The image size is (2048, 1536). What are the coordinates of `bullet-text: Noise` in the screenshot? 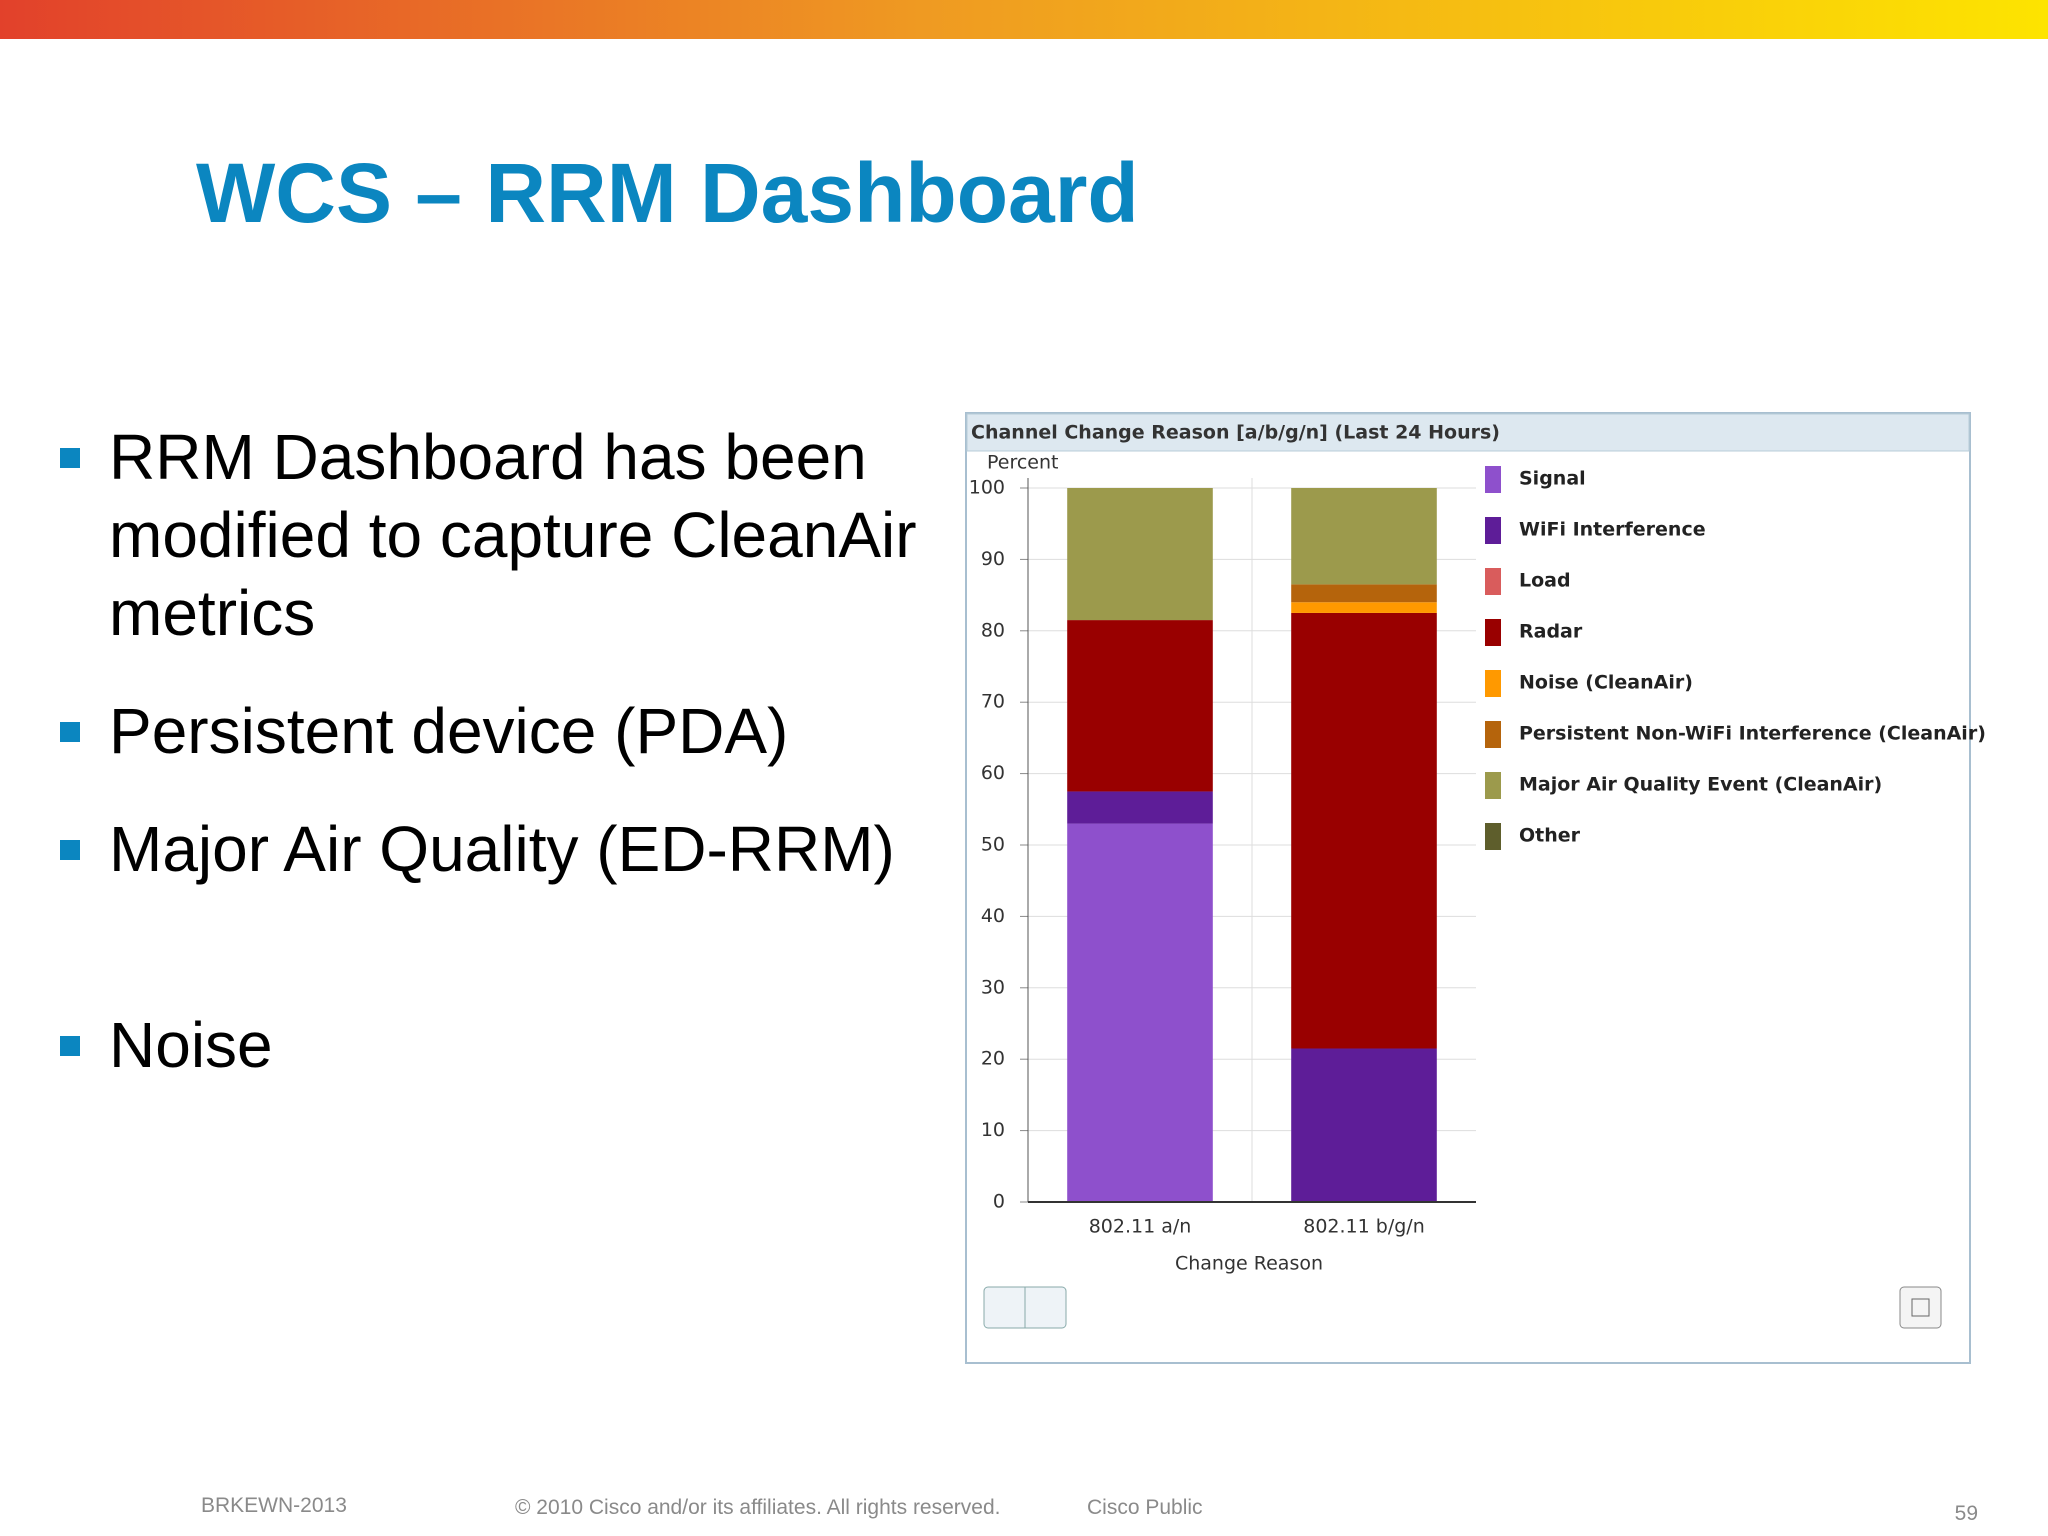 It's located at (191, 1045).